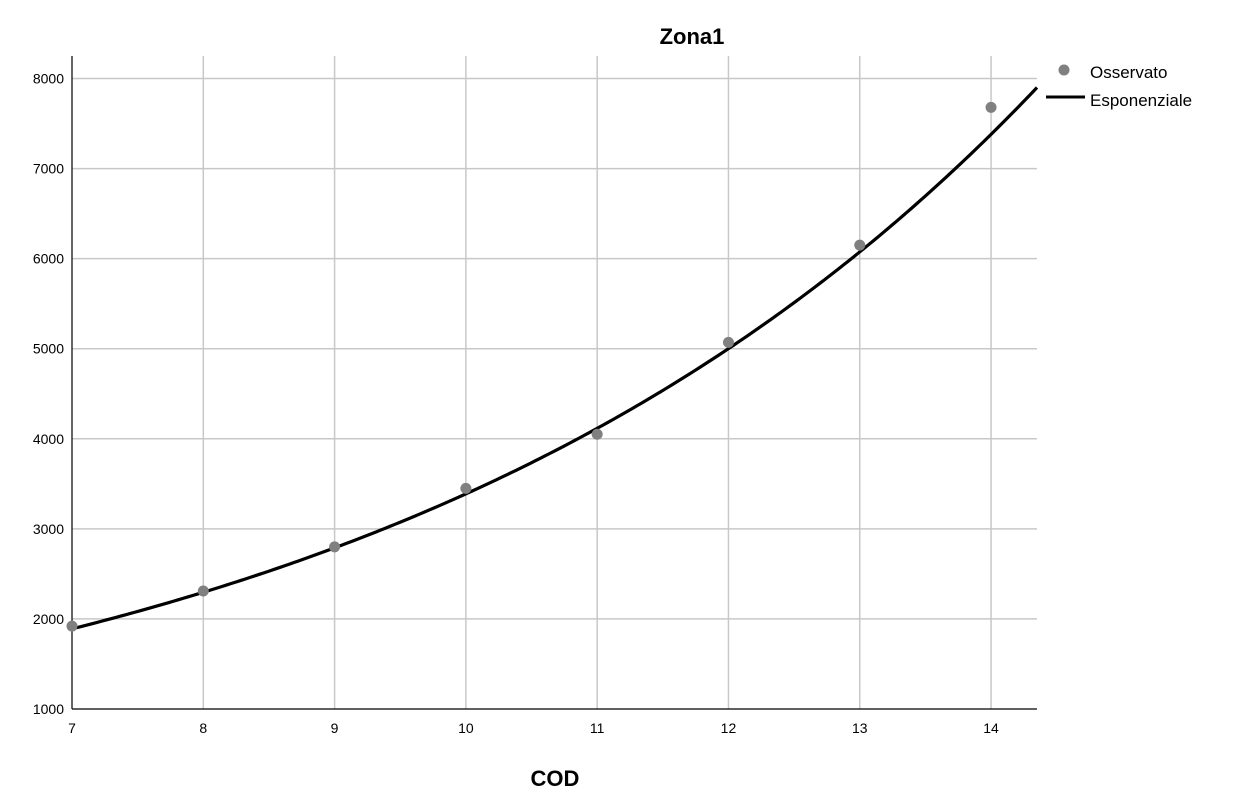 The image size is (1240, 804). What do you see at coordinates (1128, 72) in the screenshot?
I see `legend-osservato-label: Osservato` at bounding box center [1128, 72].